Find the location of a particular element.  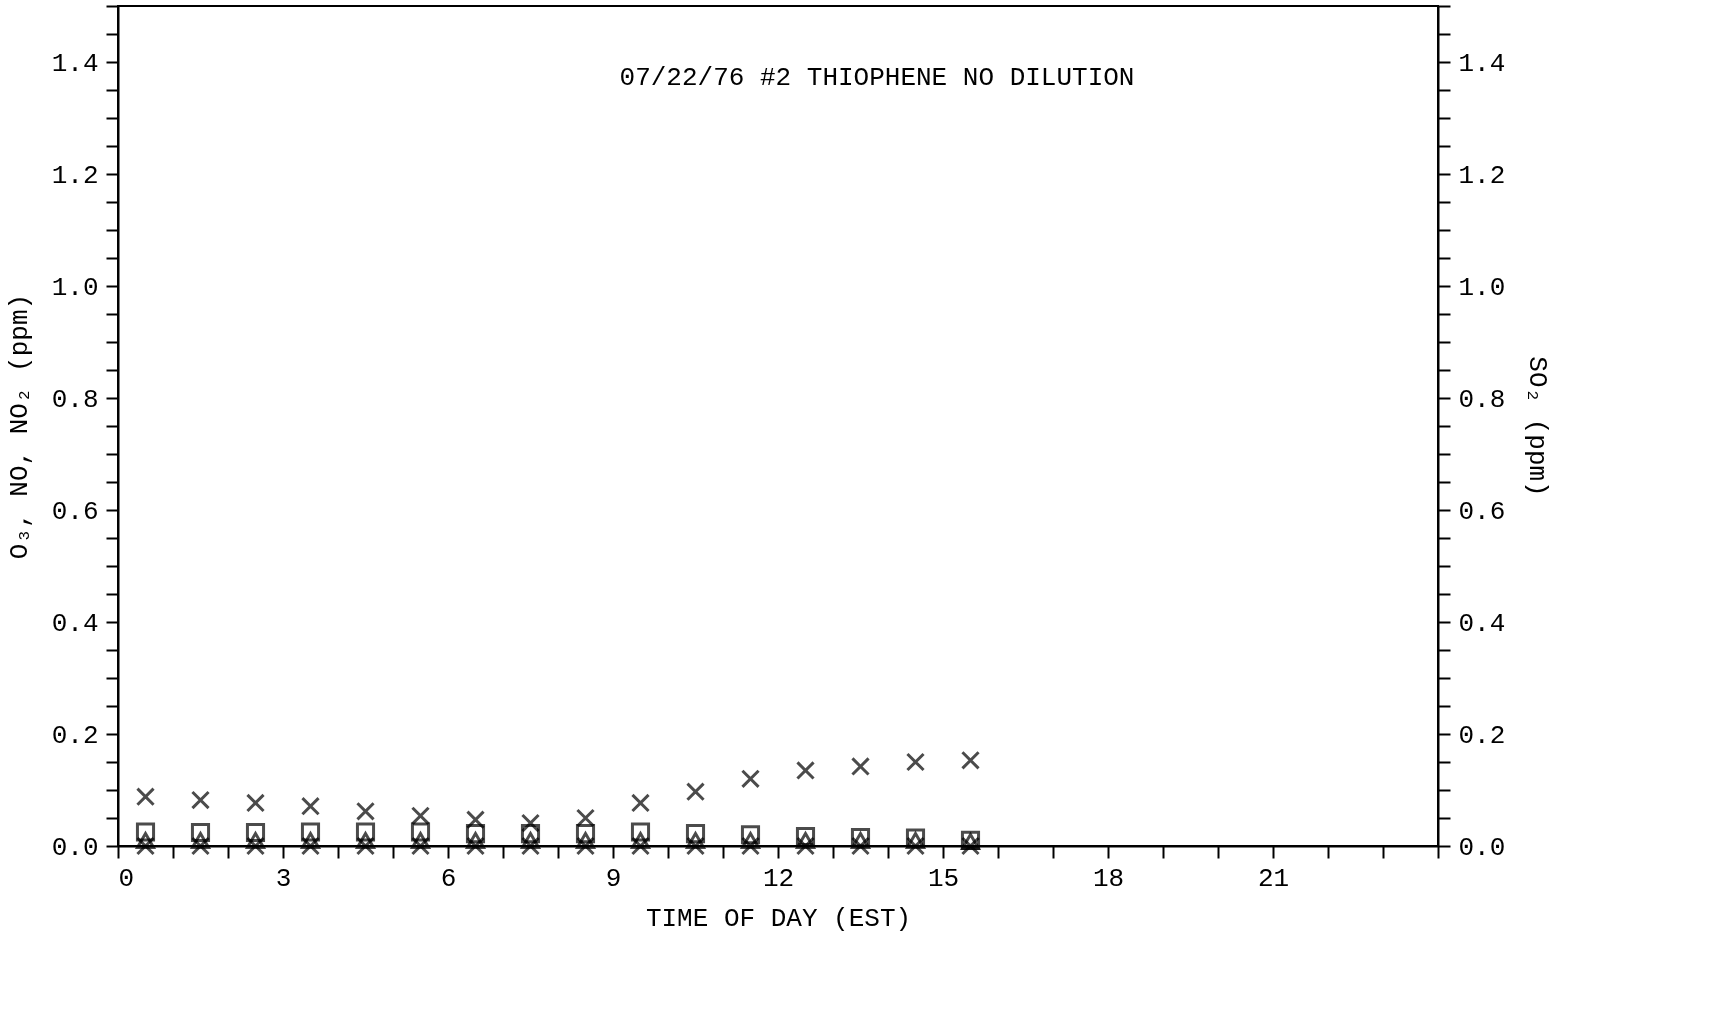

x-tick-label: 12 is located at coordinates (778, 878).